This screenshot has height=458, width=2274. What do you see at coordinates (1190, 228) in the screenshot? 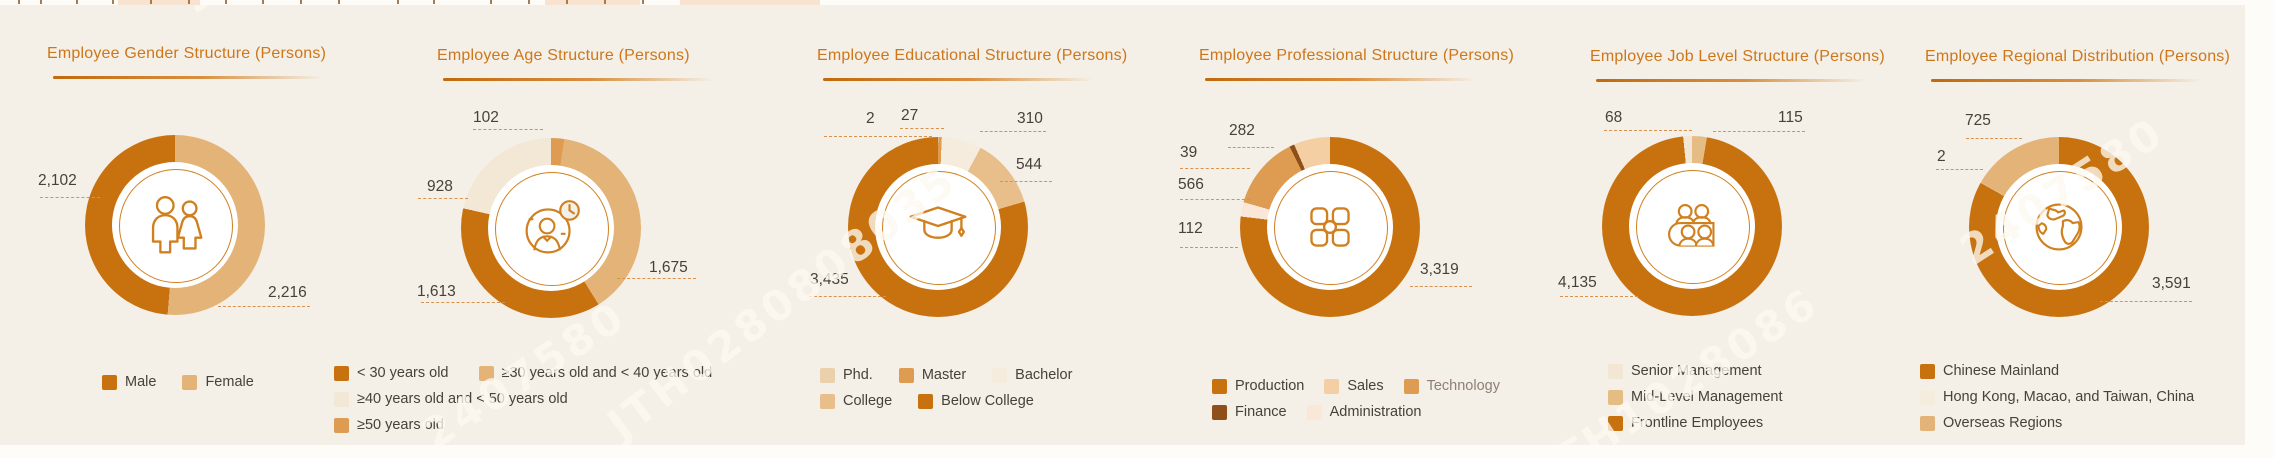
I see `data-label: 112` at bounding box center [1190, 228].